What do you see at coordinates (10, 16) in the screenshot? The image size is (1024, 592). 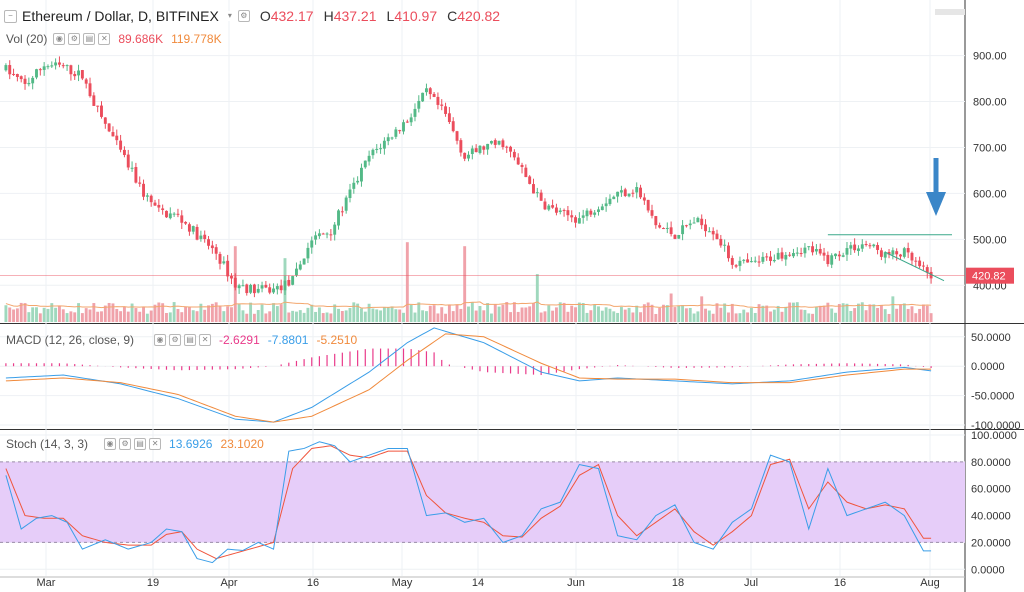 I see `collapse-icon: −` at bounding box center [10, 16].